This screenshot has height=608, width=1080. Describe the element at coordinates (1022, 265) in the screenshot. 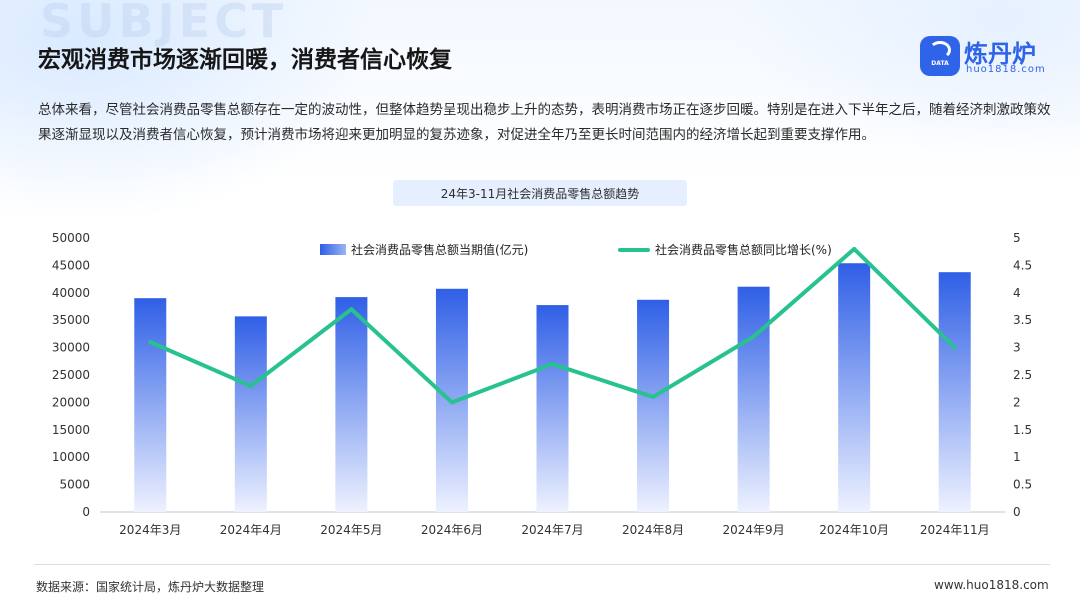

I see `y-right-tick-label: 4.5` at that location.